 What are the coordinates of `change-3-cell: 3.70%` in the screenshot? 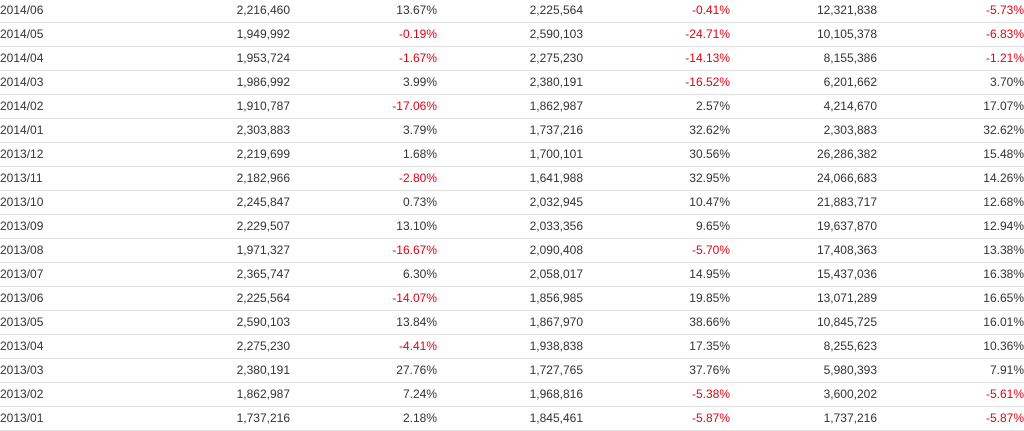 It's located at (950, 82).